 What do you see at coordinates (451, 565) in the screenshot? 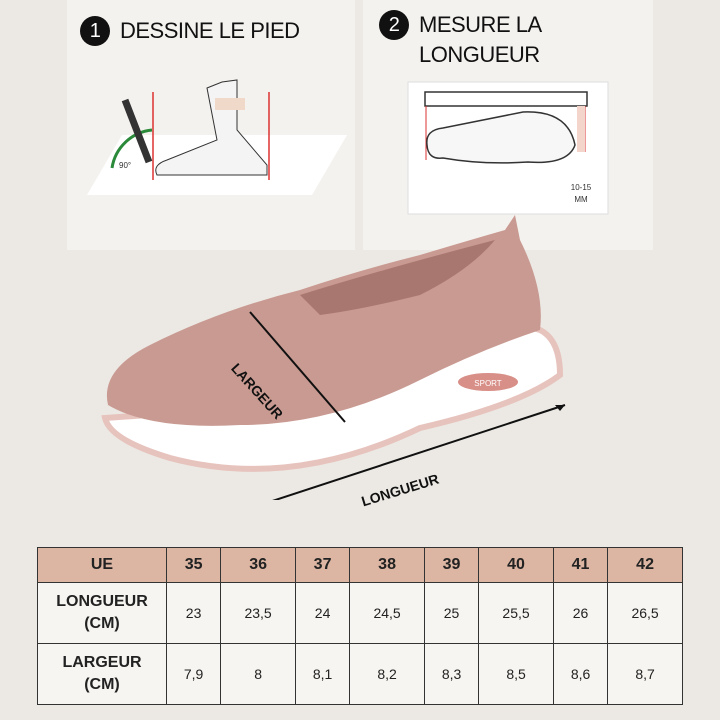
I see `size-cell: 39` at bounding box center [451, 565].